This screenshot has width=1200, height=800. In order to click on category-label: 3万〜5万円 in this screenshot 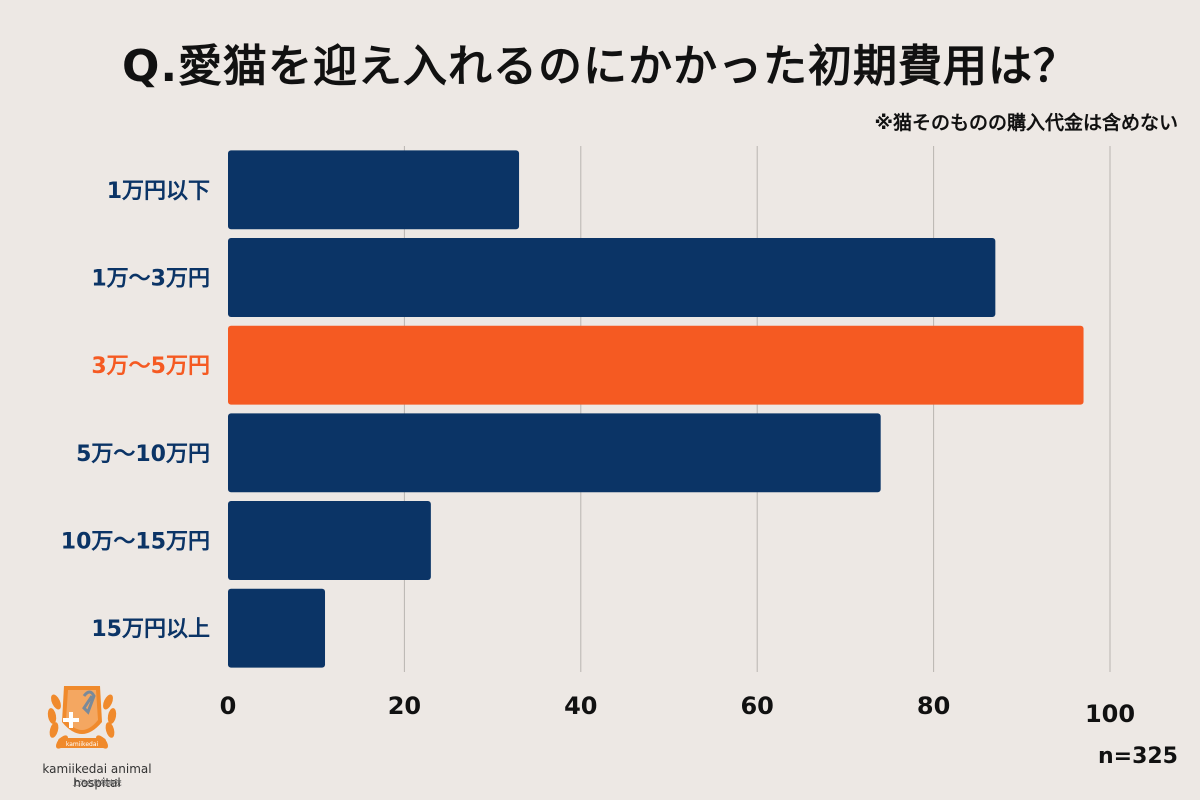, I will do `click(150, 366)`.